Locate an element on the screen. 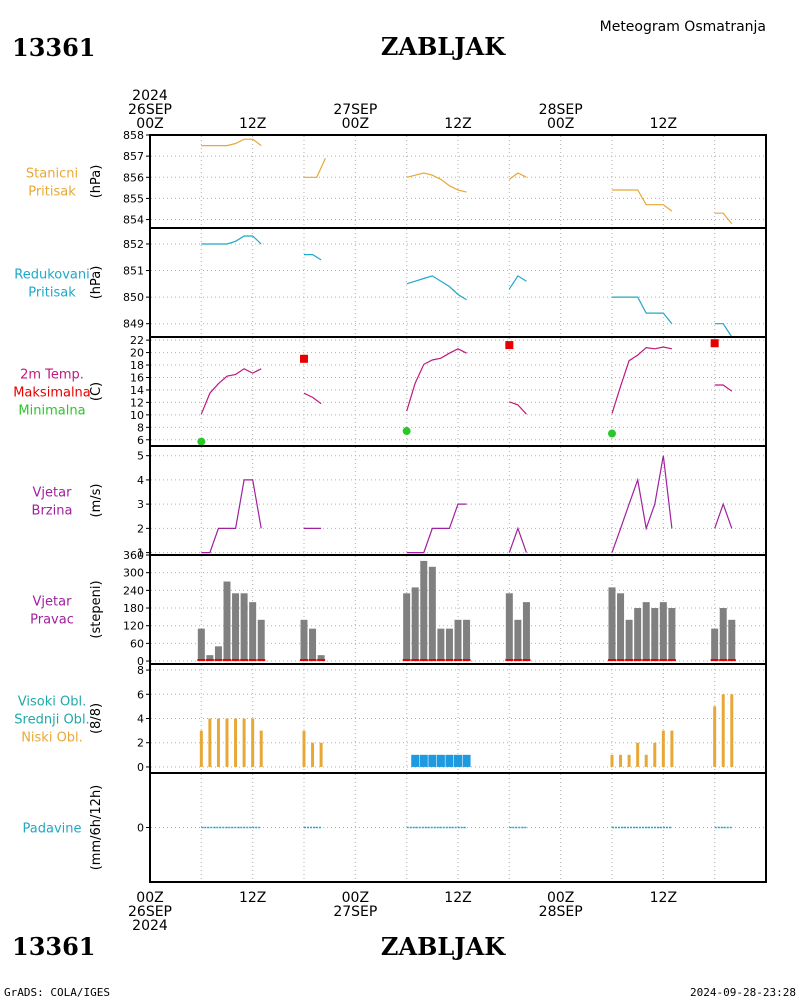  time-label-bottom: 26SEP is located at coordinates (150, 912).